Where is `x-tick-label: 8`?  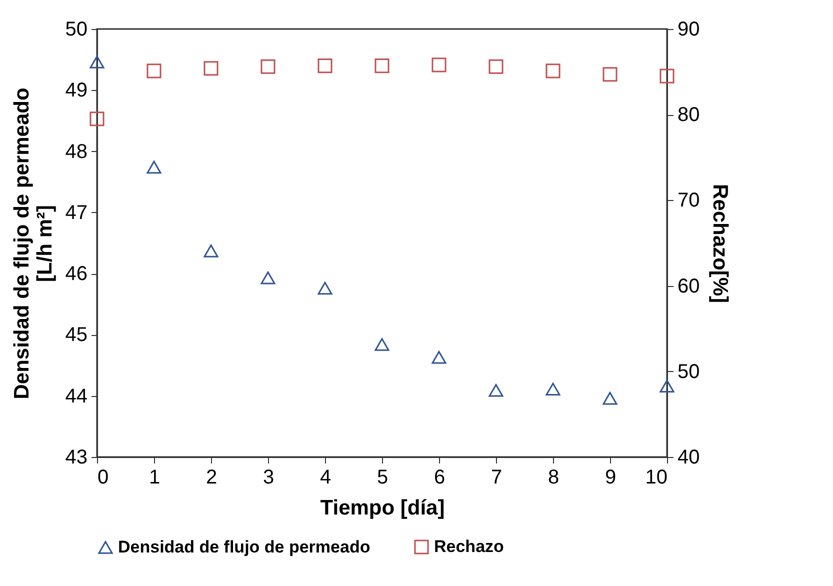 x-tick-label: 8 is located at coordinates (554, 477).